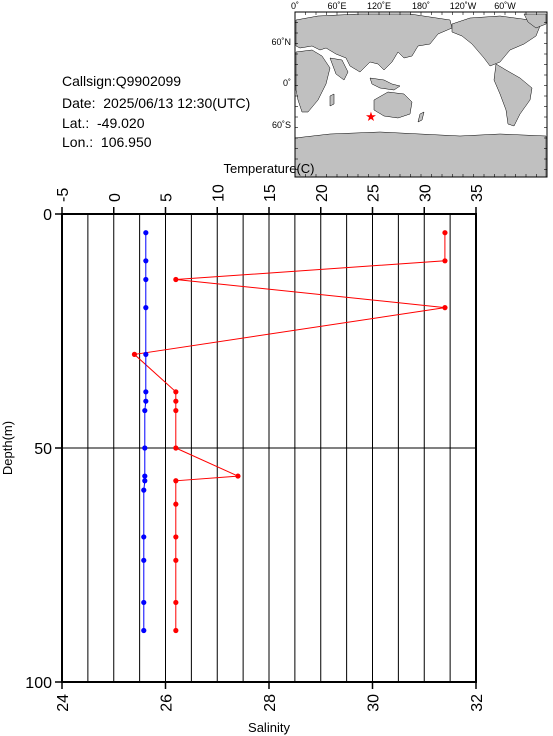 The image size is (553, 736). What do you see at coordinates (218, 193) in the screenshot?
I see `top-axis-tick-label: 10` at bounding box center [218, 193].